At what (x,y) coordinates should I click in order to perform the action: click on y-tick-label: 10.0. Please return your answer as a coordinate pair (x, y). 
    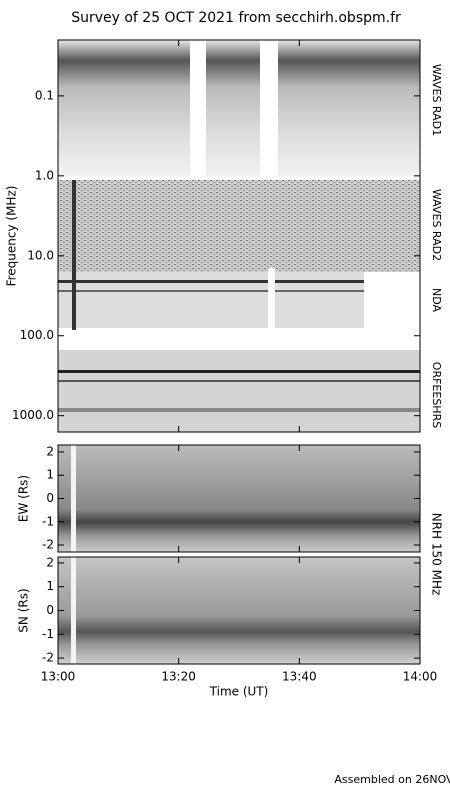
    Looking at the image, I should click on (40, 255).